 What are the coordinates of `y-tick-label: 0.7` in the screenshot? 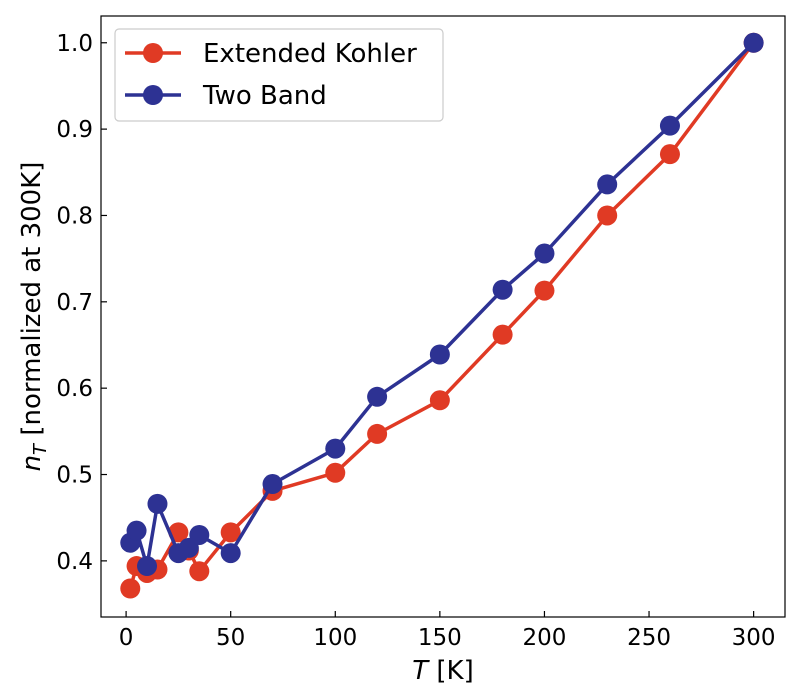 It's located at (74, 303).